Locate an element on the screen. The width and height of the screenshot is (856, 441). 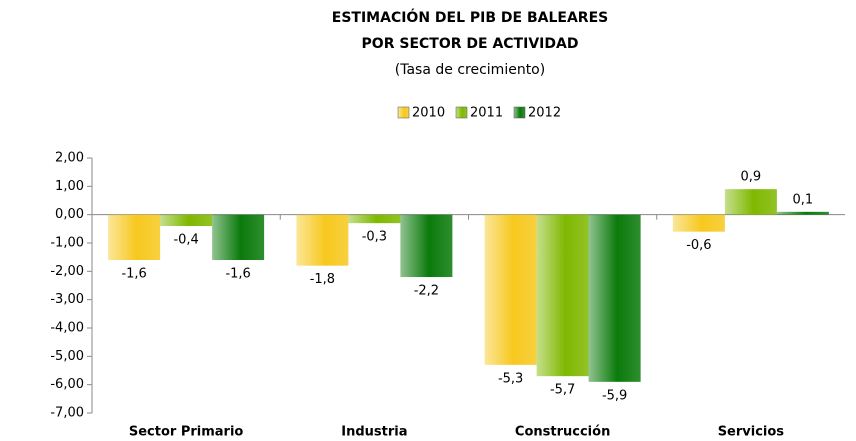
data-label: -5,9 is located at coordinates (614, 395).